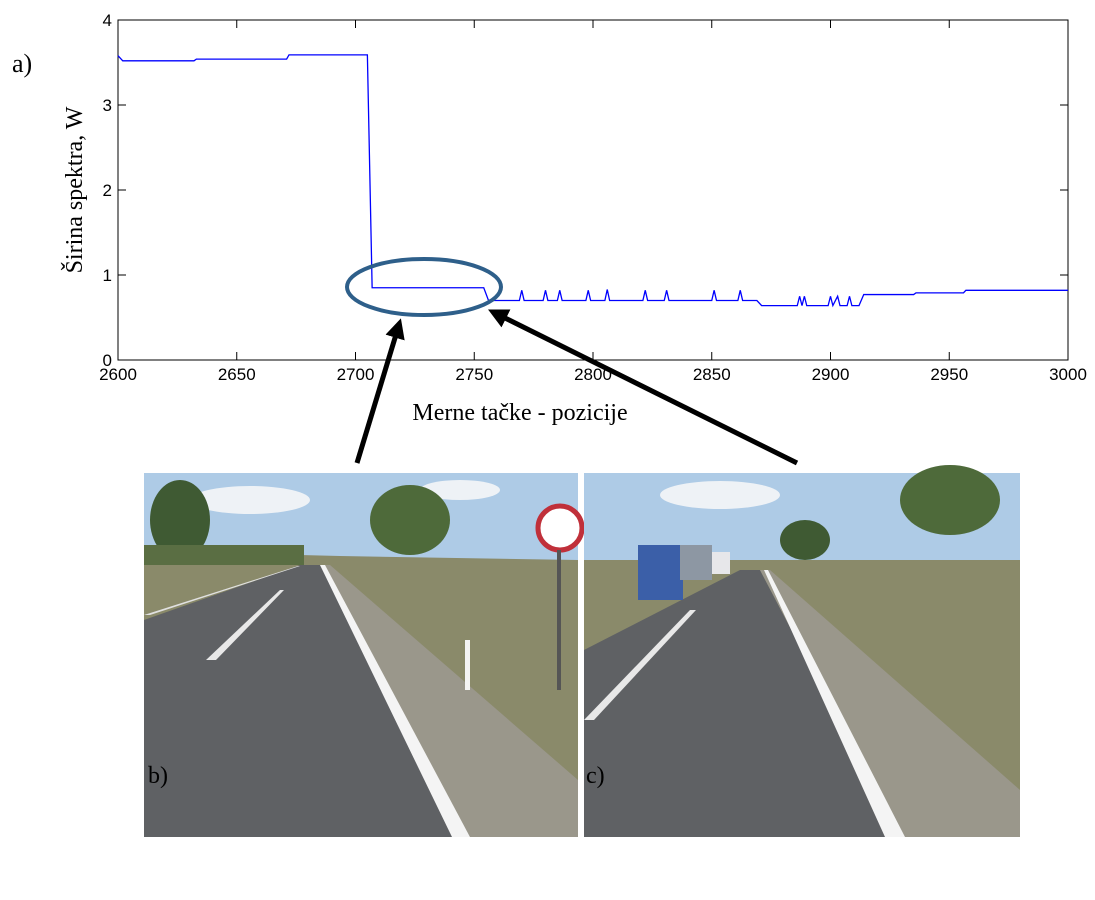  Describe the element at coordinates (107, 275) in the screenshot. I see `y-tick-label: 1` at that location.